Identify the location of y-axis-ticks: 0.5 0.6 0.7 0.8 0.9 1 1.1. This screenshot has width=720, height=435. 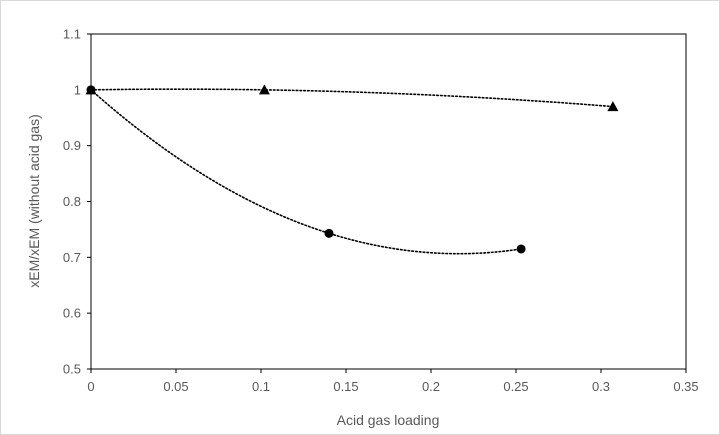
(77, 202).